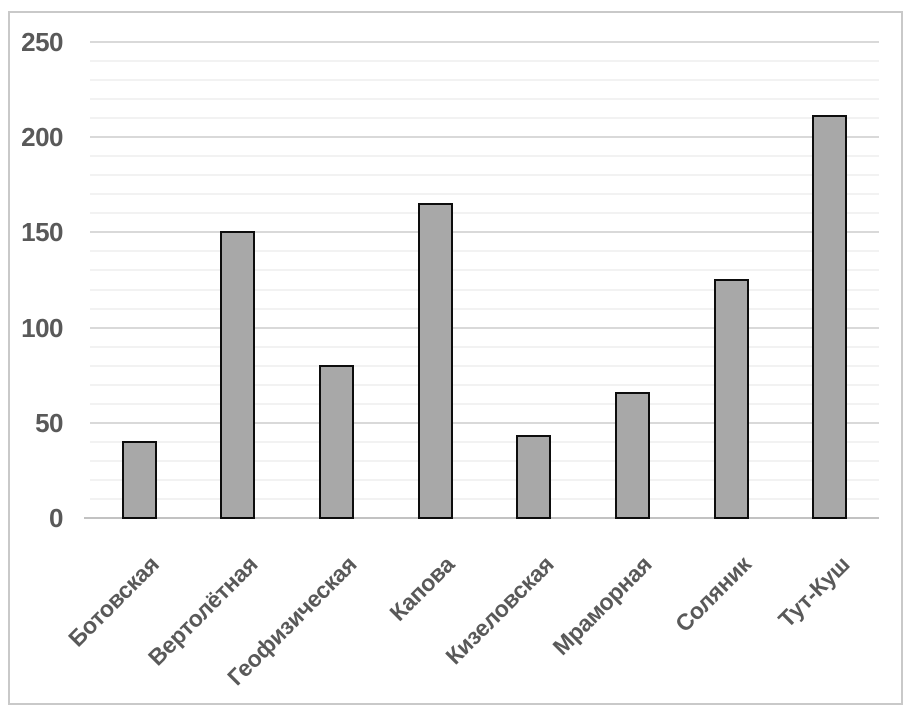 The height and width of the screenshot is (718, 913). I want to click on y-axis-tick-label: 200, so click(42, 136).